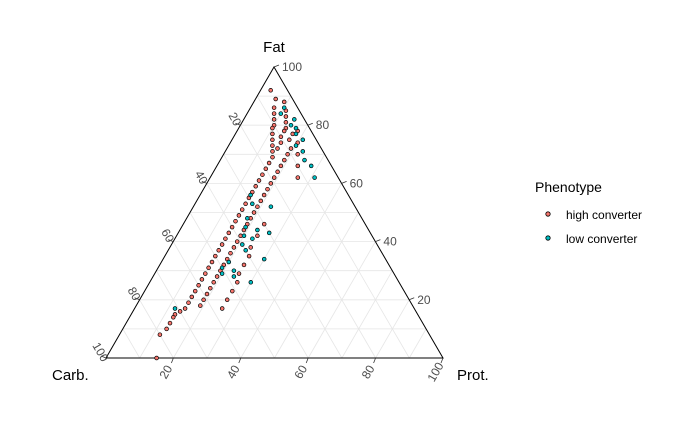 The width and height of the screenshot is (692, 427). Describe the element at coordinates (424, 300) in the screenshot. I see `fat-tick-label: 20` at that location.